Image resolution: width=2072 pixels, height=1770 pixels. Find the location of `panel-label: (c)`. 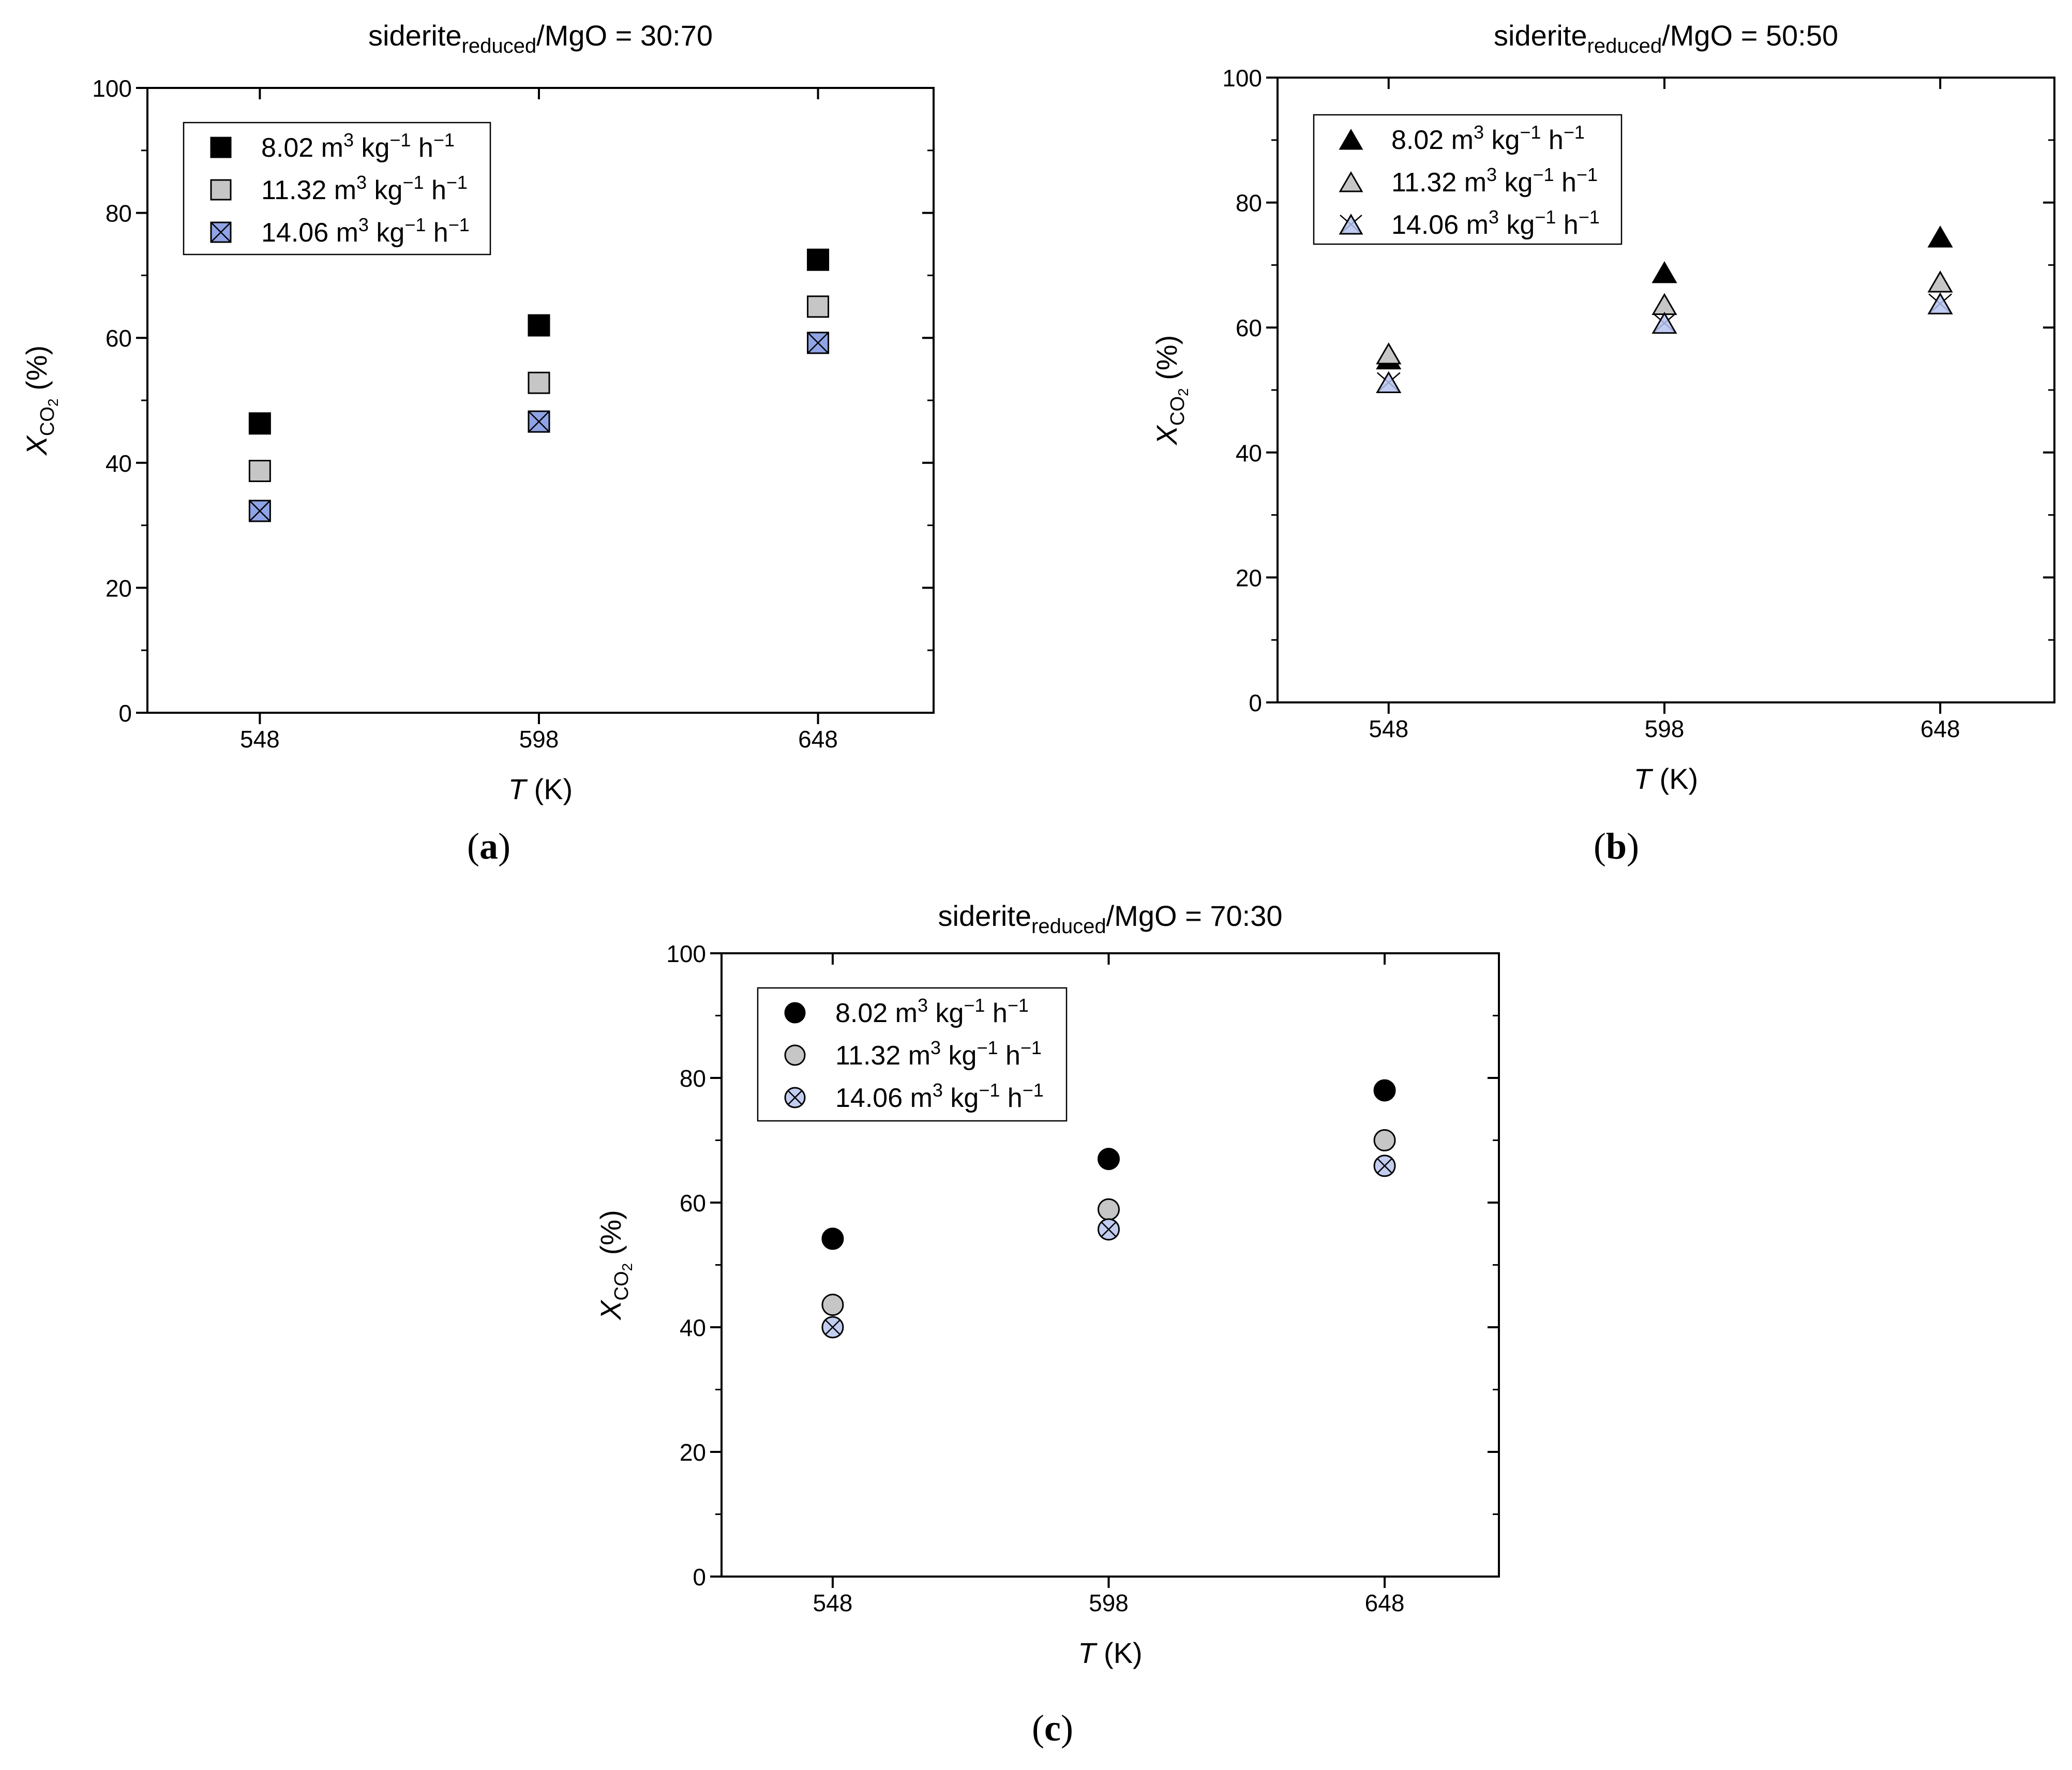

panel-label: (c) is located at coordinates (1052, 1728).